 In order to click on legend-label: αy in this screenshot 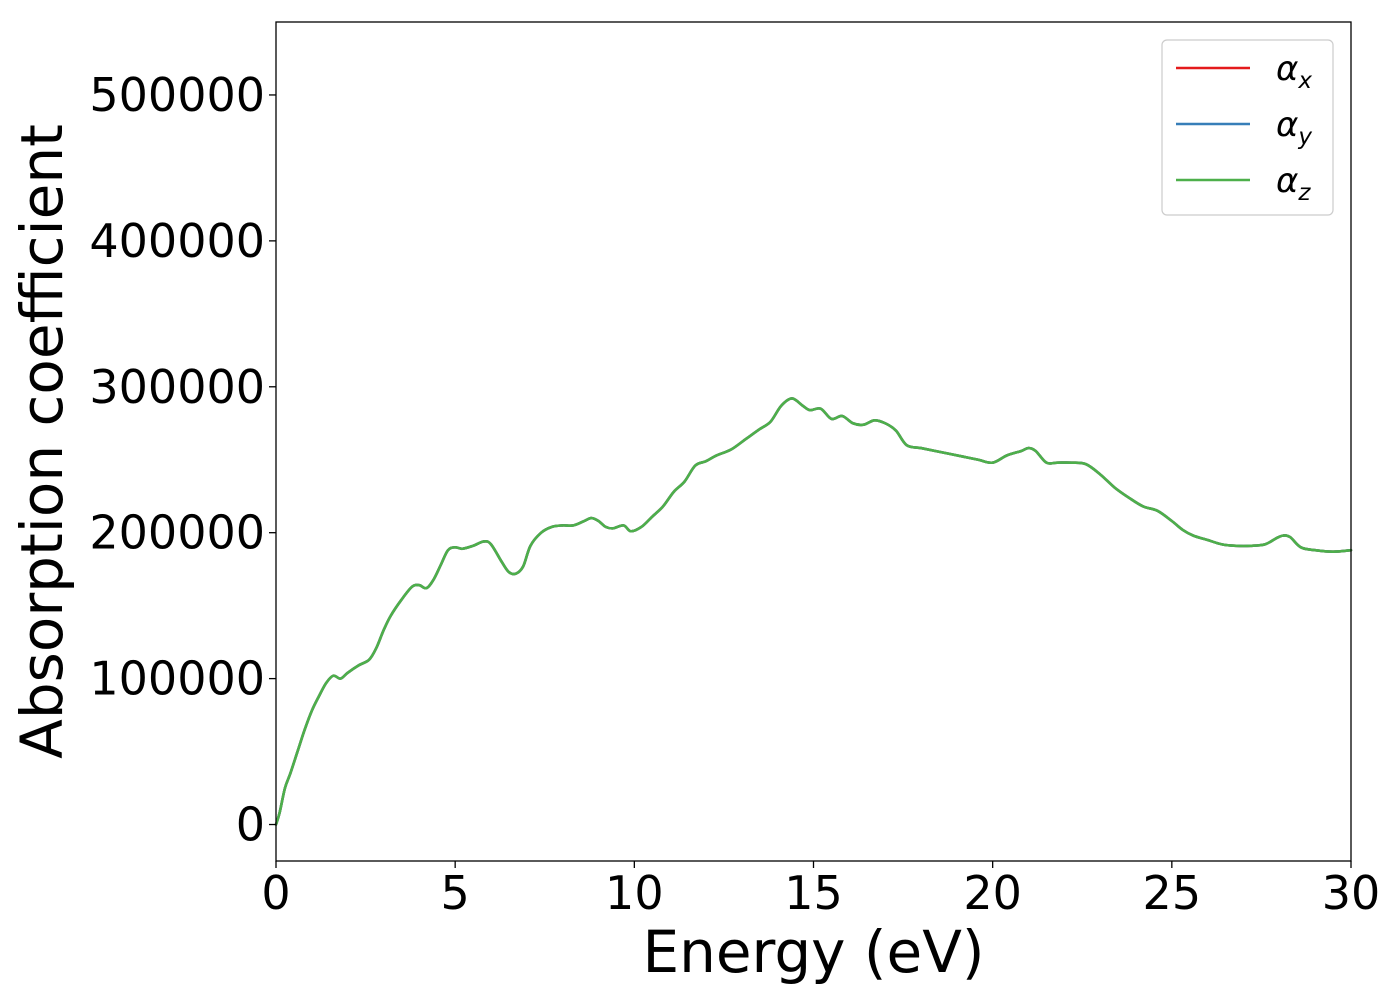, I will do `click(1294, 127)`.